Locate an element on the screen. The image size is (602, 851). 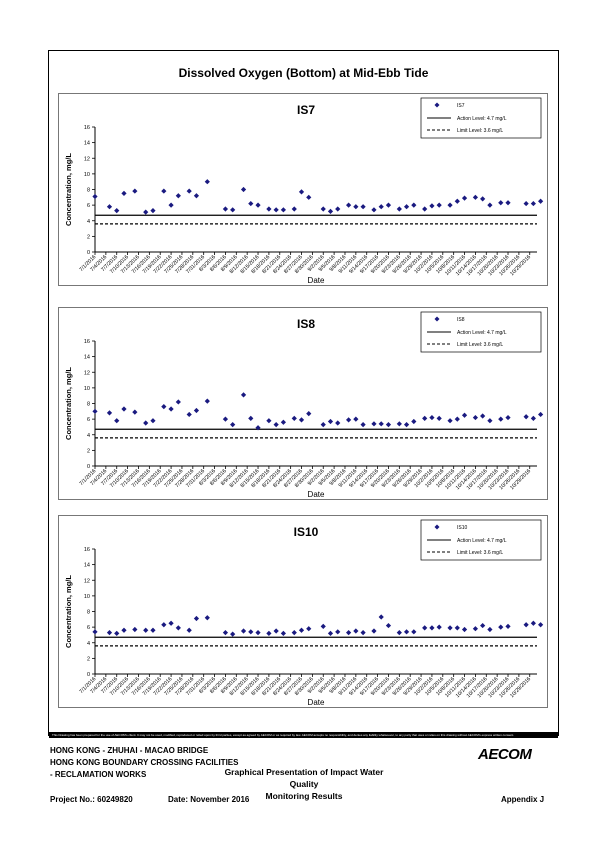
legend-label: IS7 is located at coordinates (461, 106).